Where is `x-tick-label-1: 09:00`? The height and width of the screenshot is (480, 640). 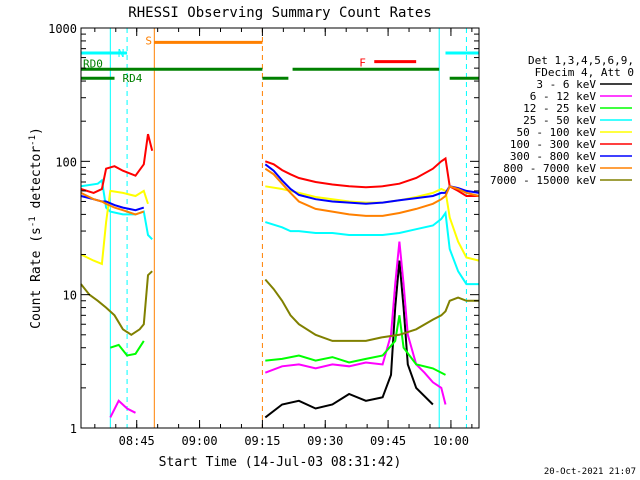 x-tick-label-1: 09:00 is located at coordinates (199, 441).